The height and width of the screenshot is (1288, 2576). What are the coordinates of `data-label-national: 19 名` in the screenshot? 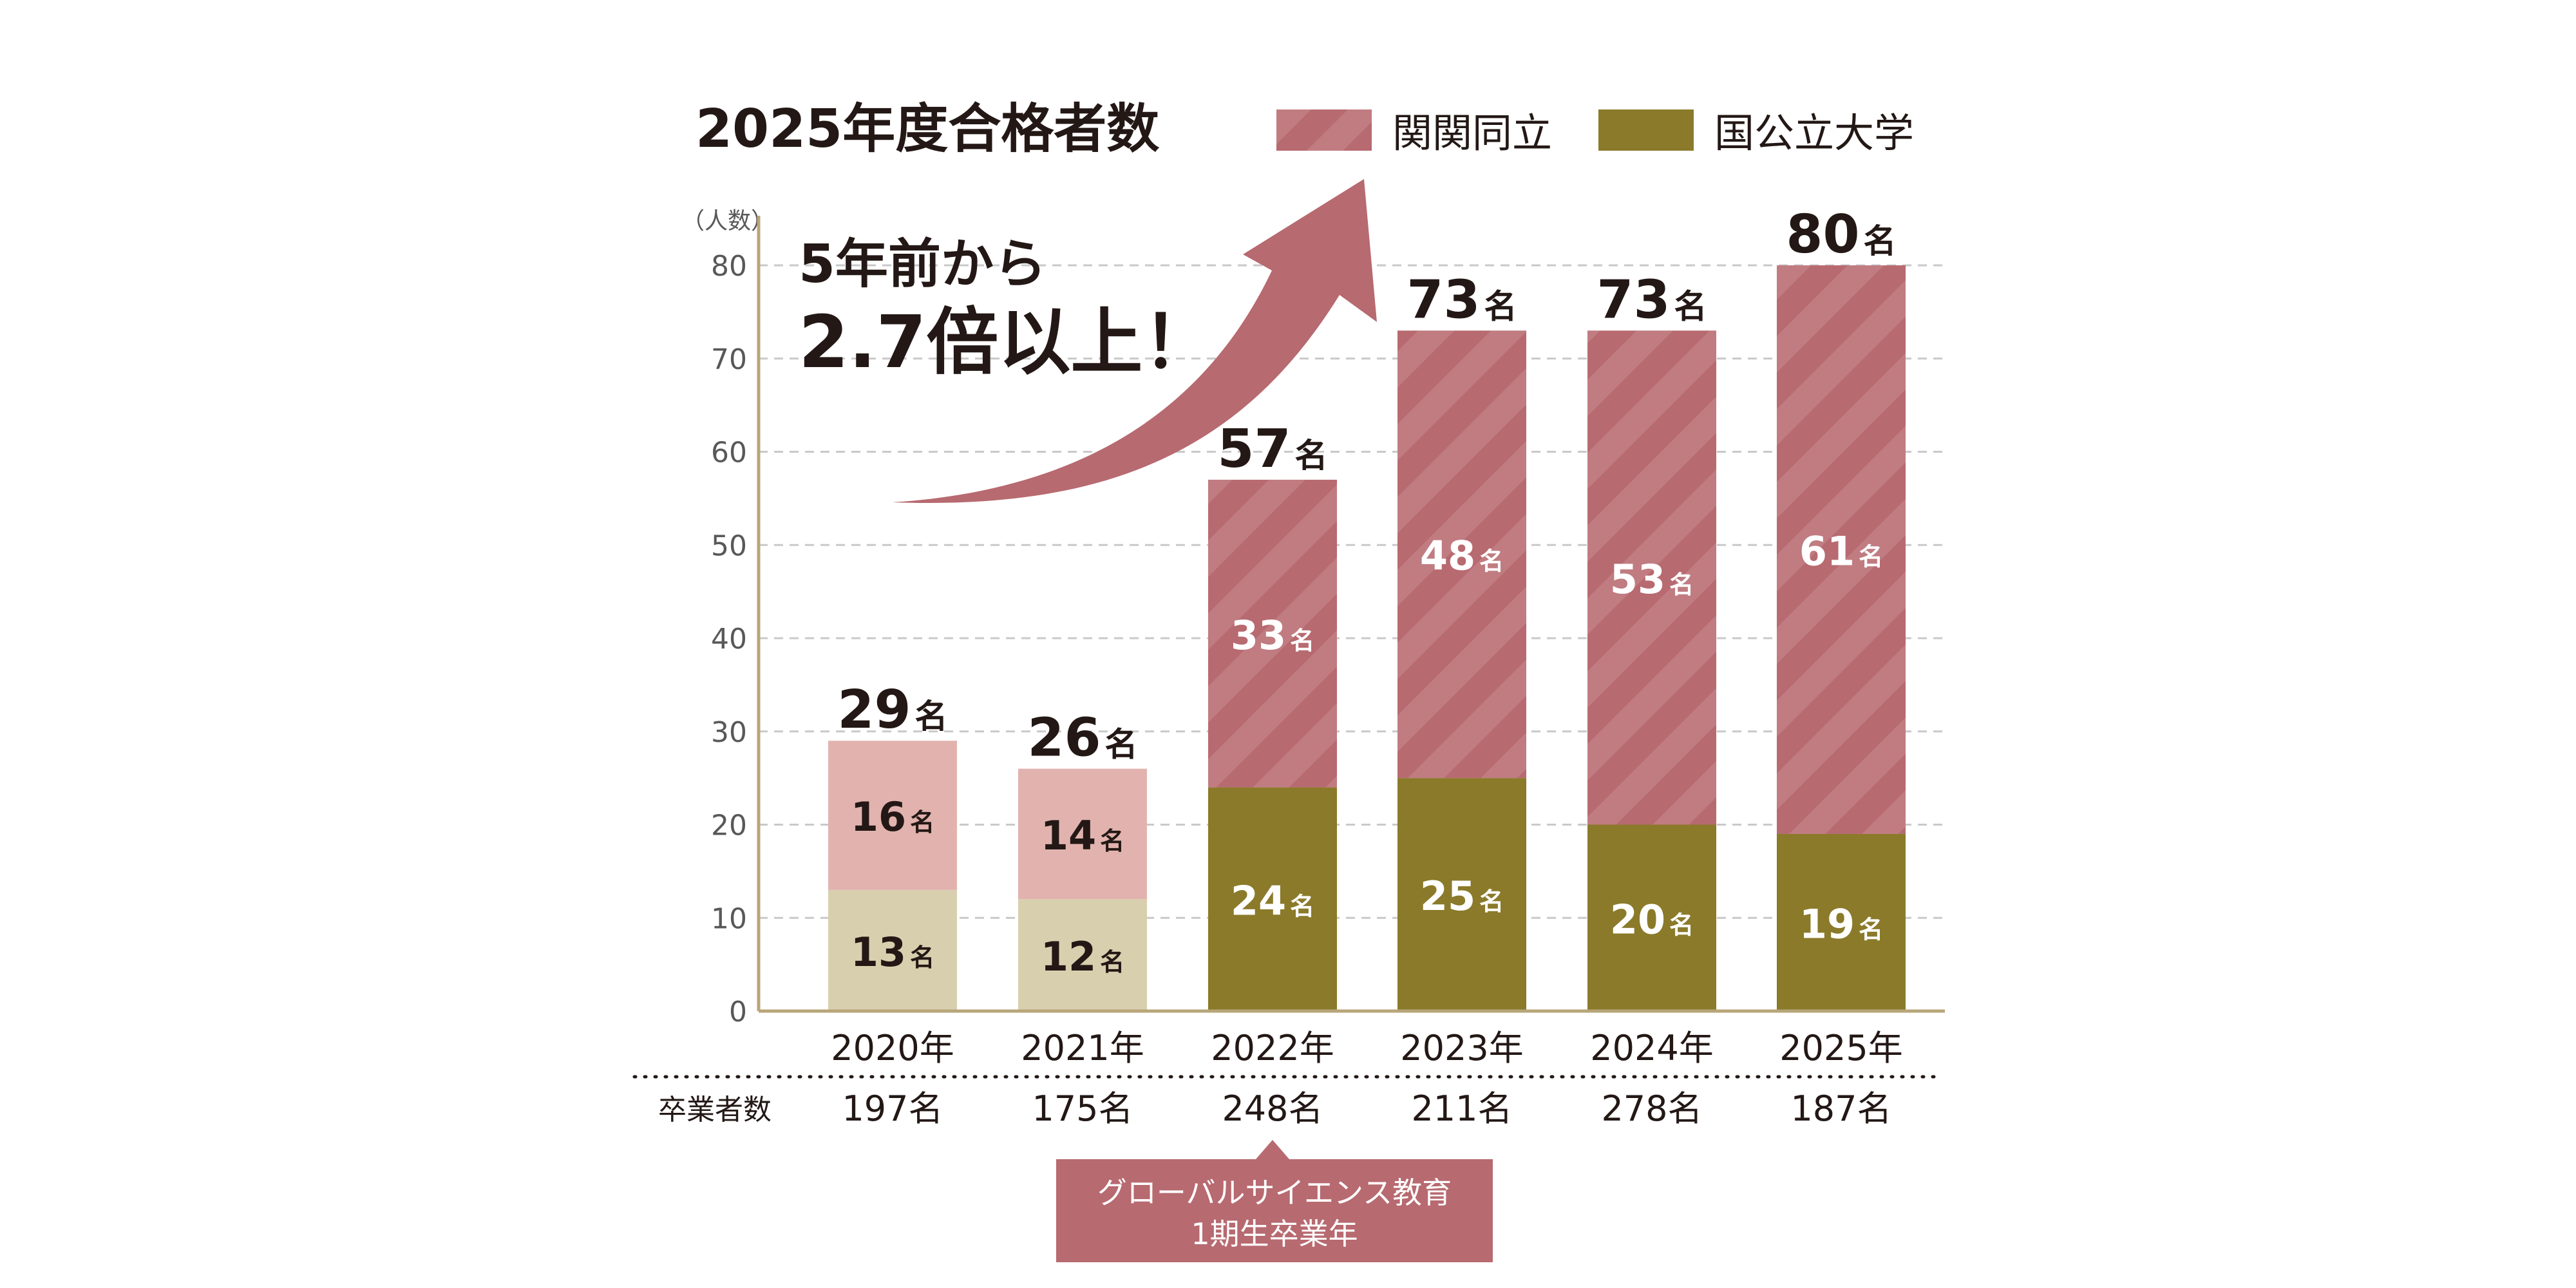 It's located at (1841, 923).